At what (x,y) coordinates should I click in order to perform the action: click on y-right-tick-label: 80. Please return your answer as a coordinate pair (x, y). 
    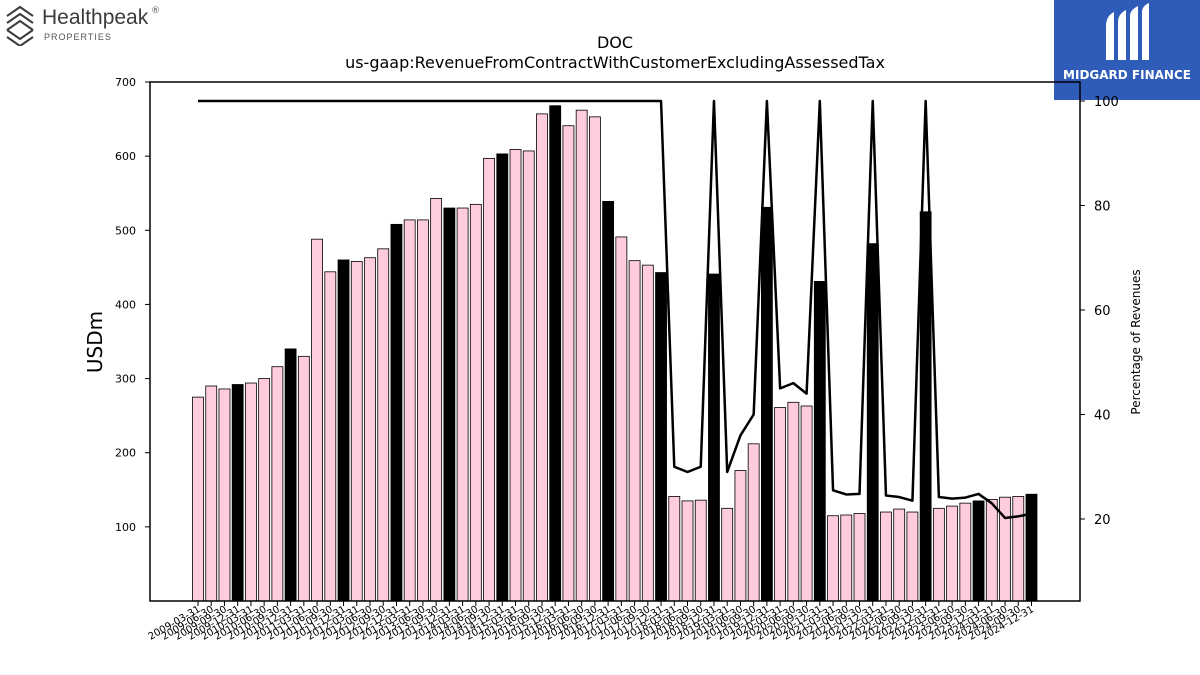
    Looking at the image, I should click on (1102, 207).